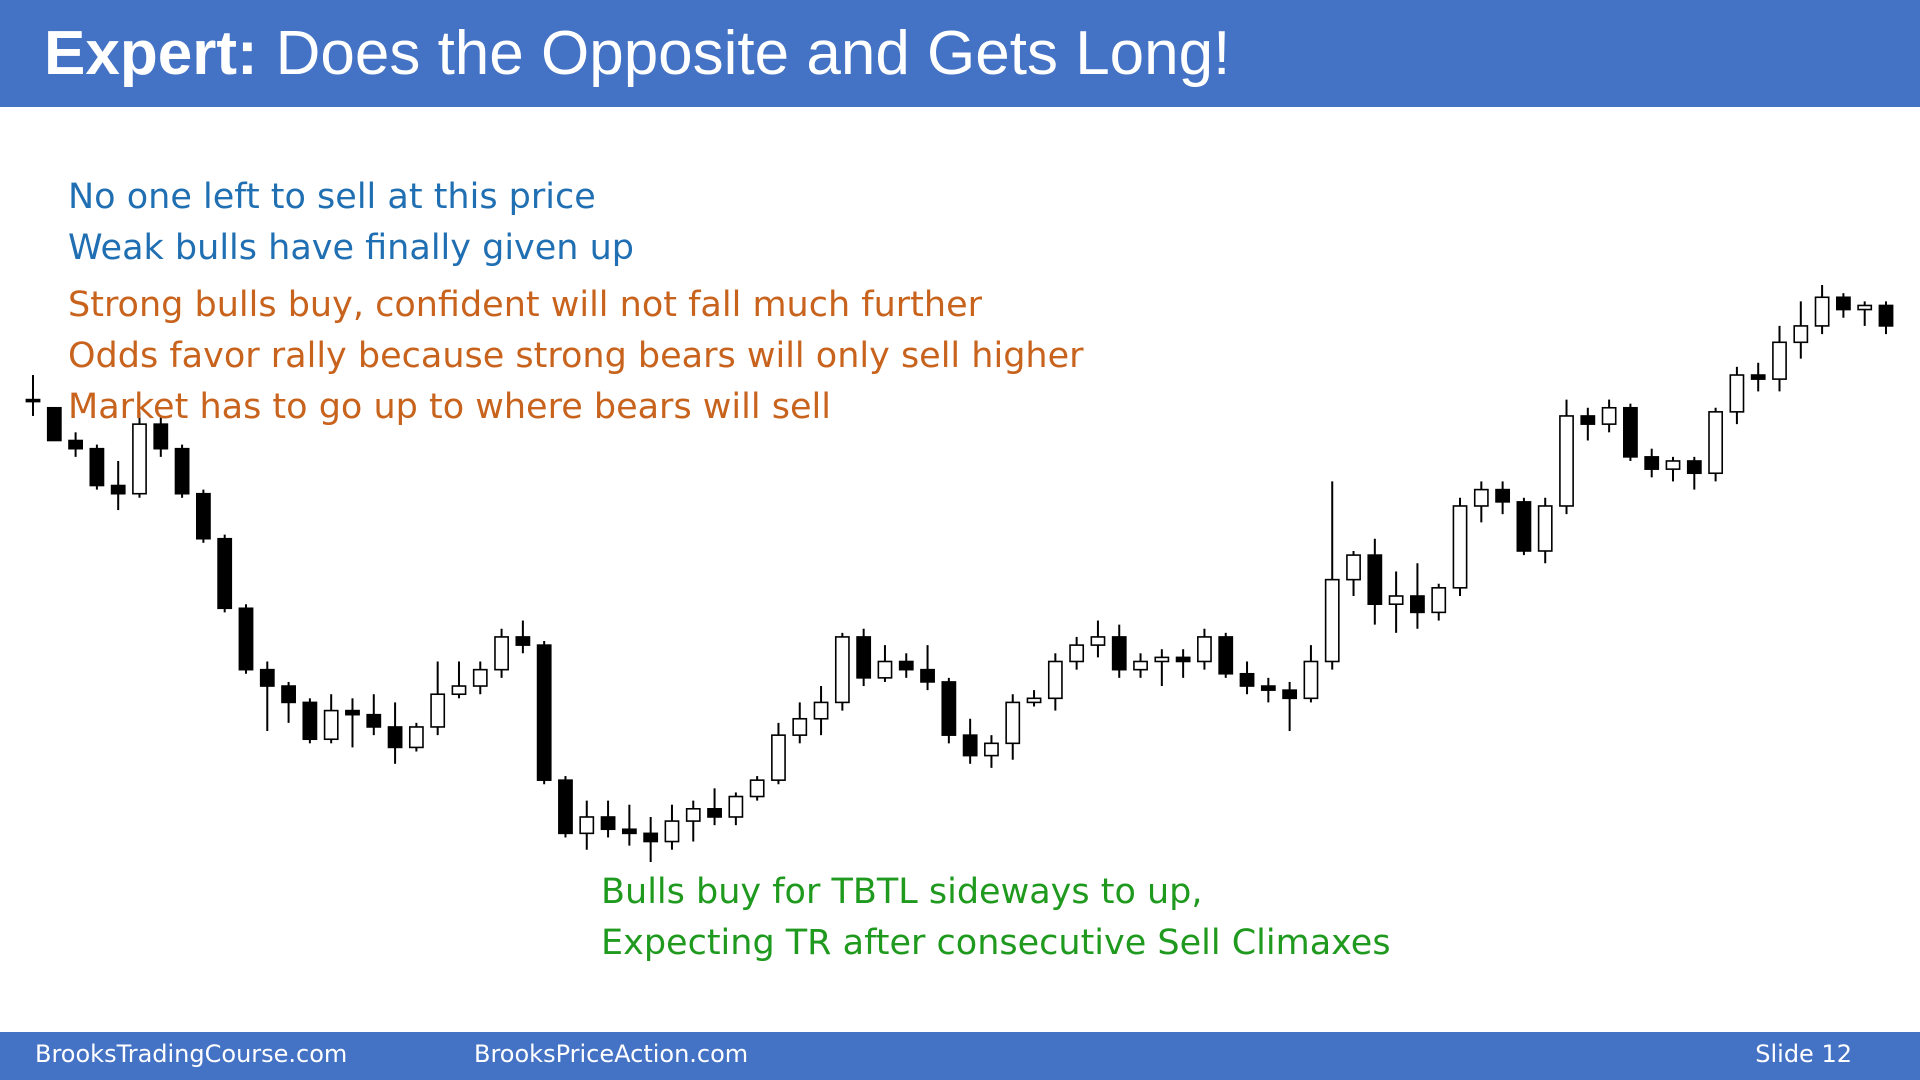  I want to click on blue-line-2: Weak bulls have finally given up, so click(351, 248).